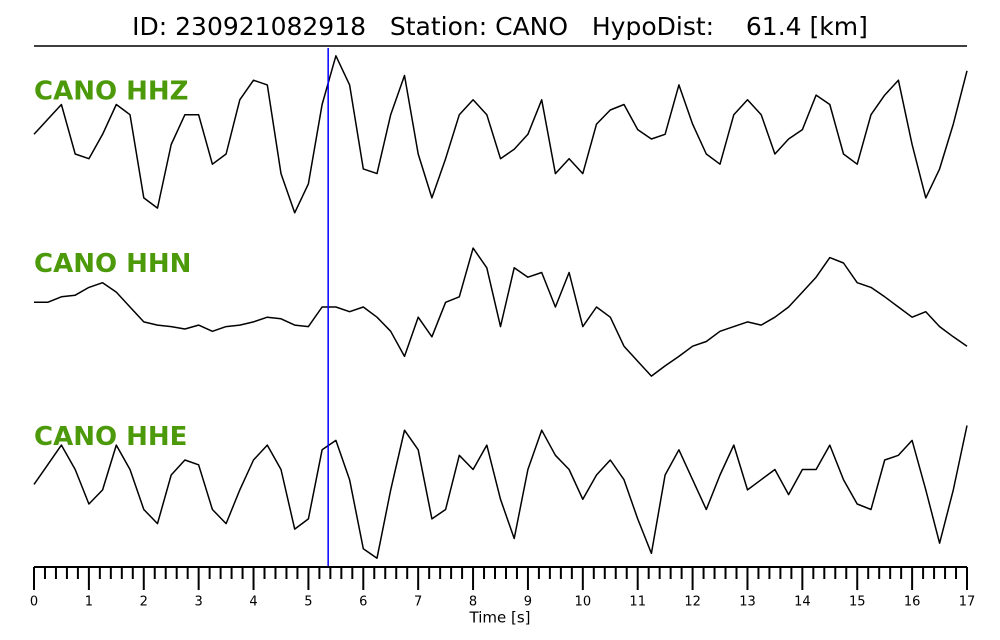 The height and width of the screenshot is (640, 1000). What do you see at coordinates (637, 602) in the screenshot?
I see `x-tick-label: 11` at bounding box center [637, 602].